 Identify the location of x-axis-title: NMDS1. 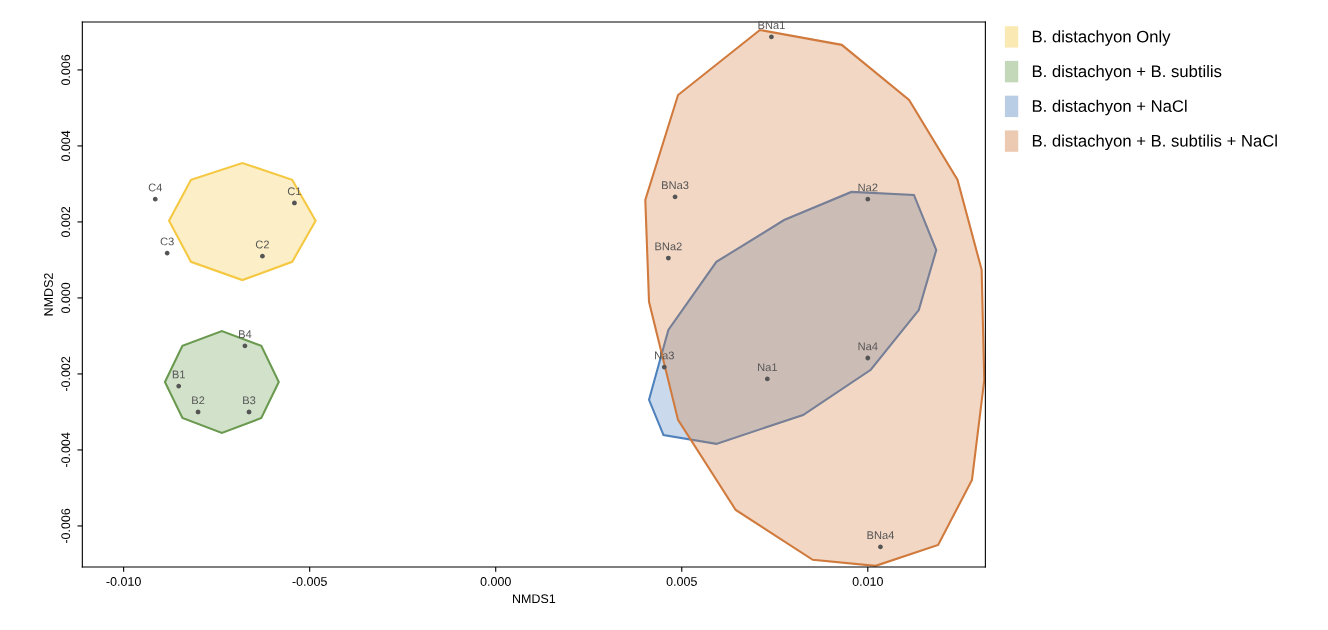
(534, 599).